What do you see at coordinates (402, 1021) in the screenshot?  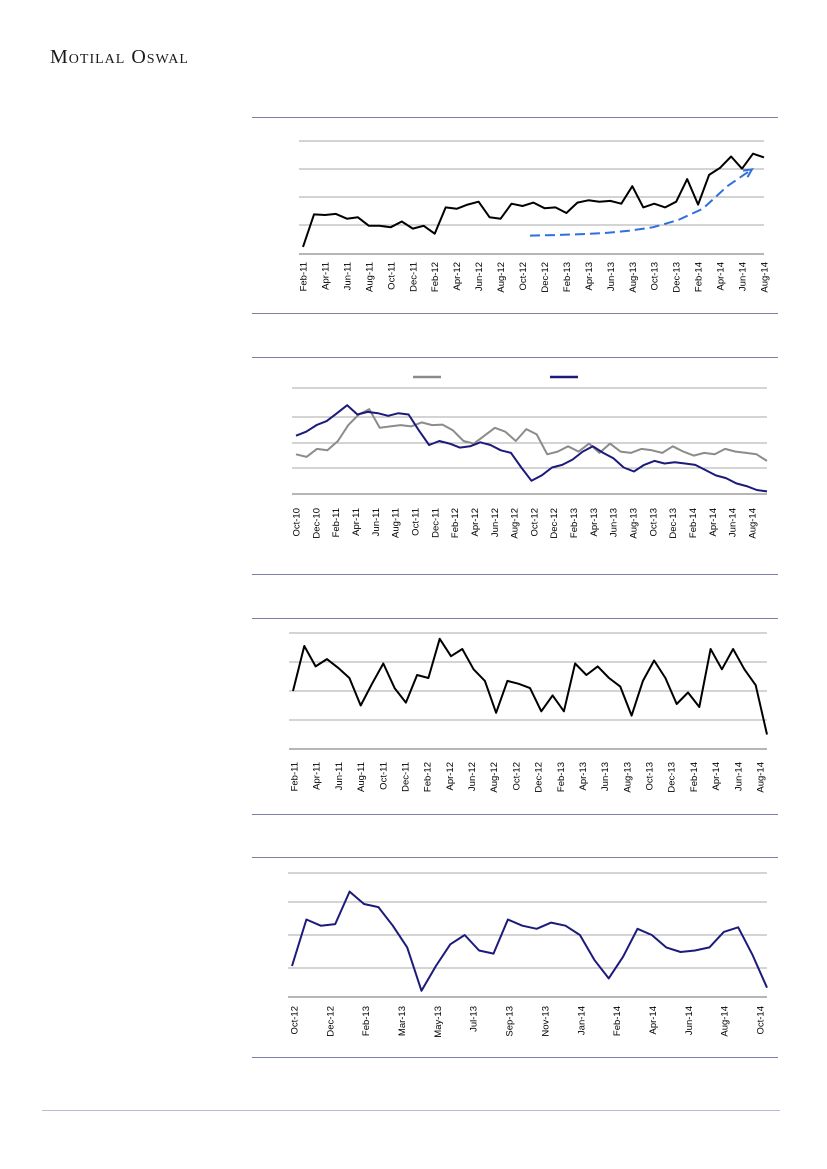 I see `x-tick-label: Mar-13` at bounding box center [402, 1021].